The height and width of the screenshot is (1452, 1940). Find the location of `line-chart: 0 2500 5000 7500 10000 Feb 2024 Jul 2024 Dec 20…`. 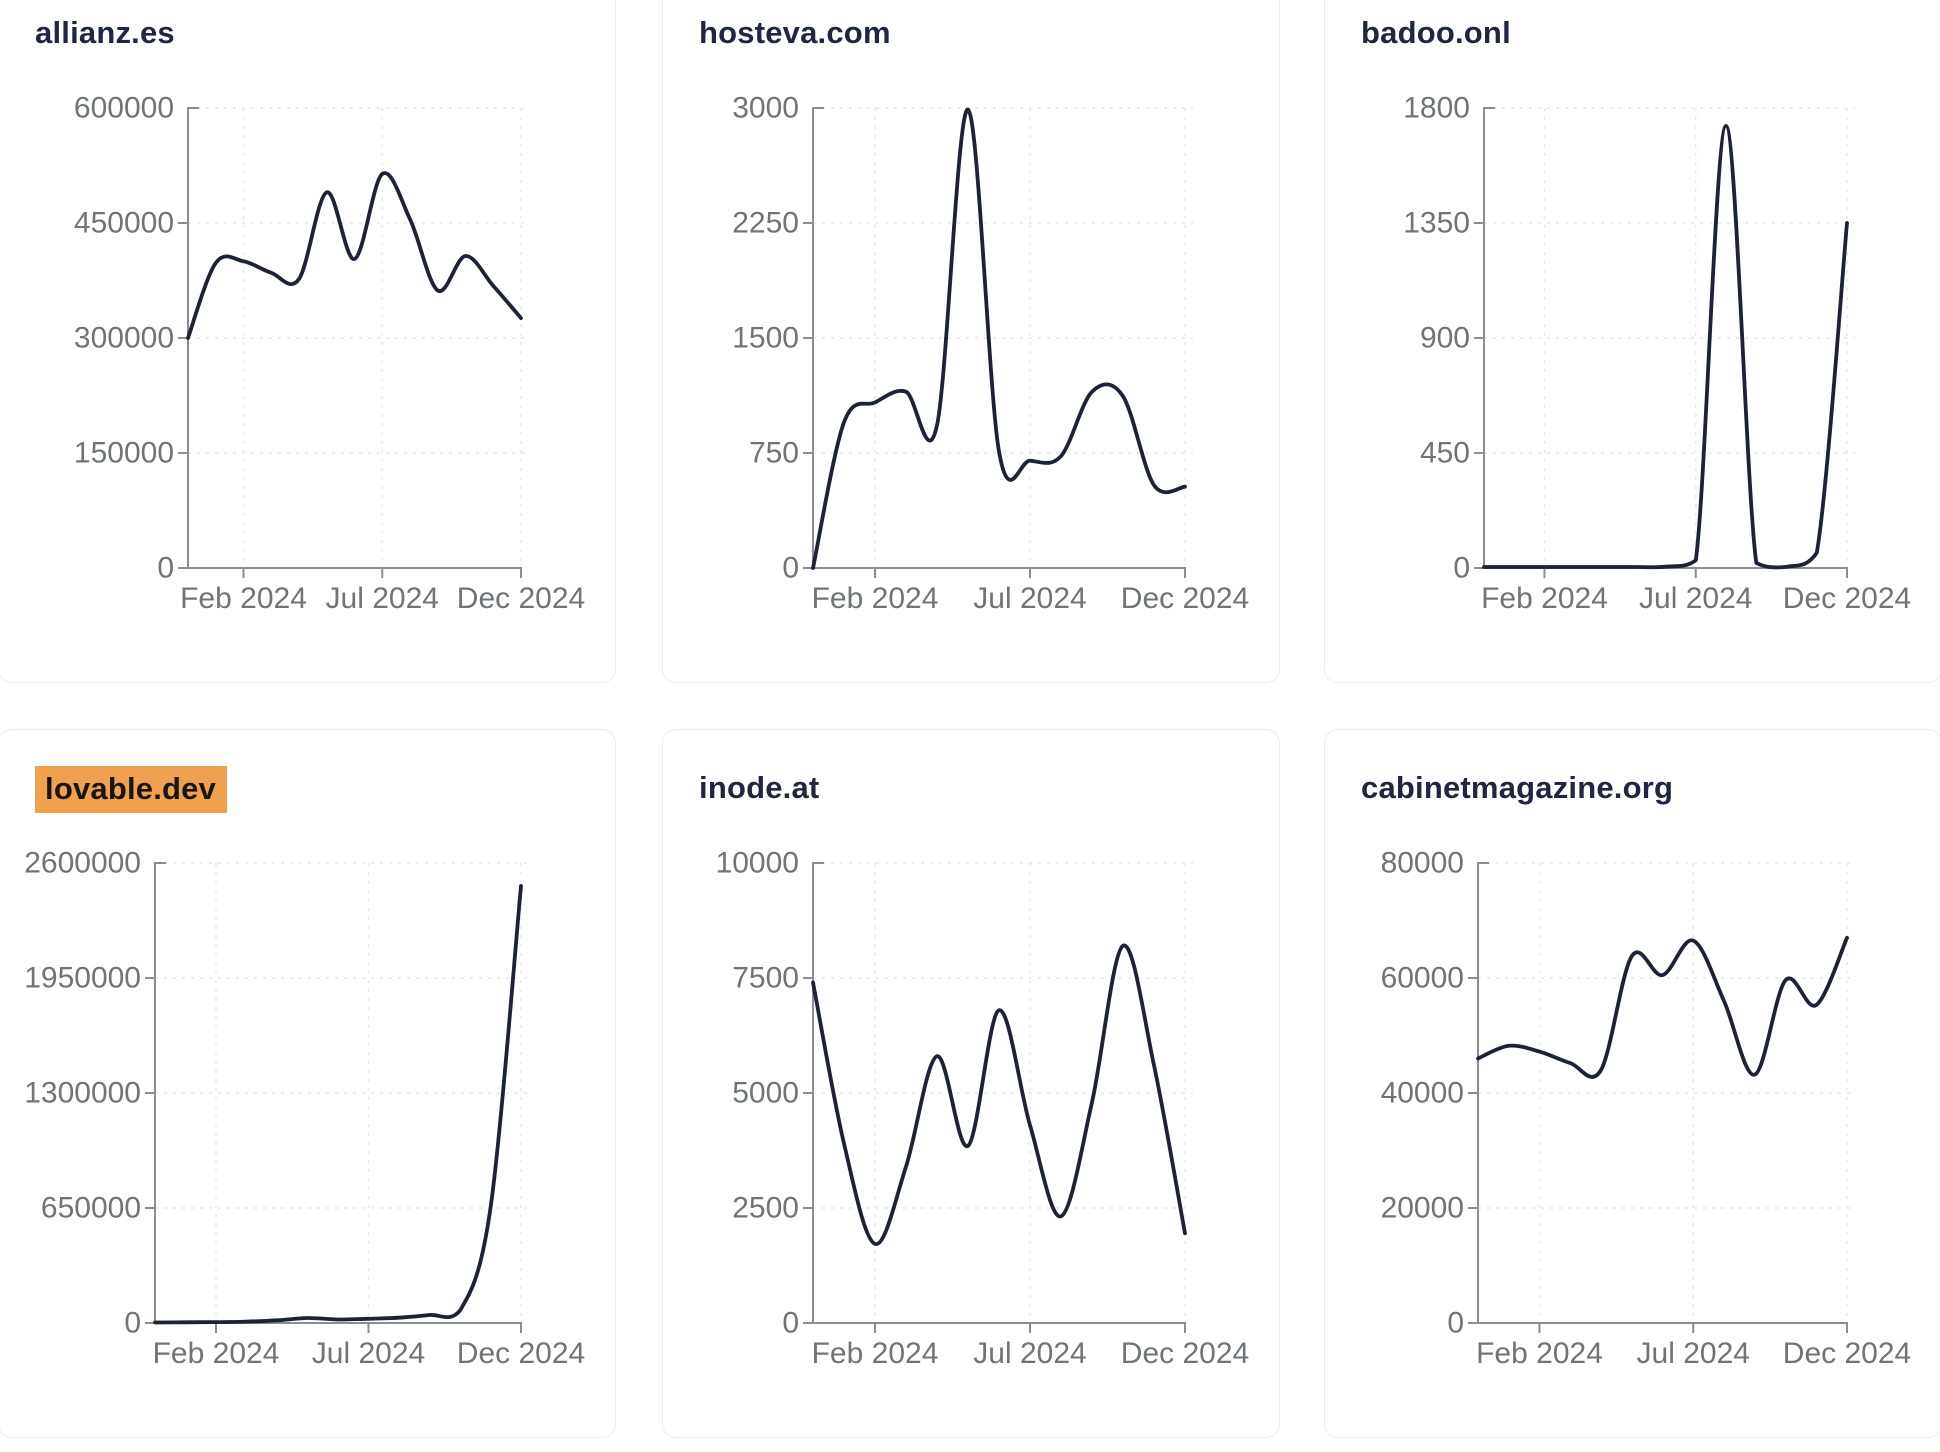

line-chart: 0 2500 5000 7500 10000 Feb 2024 Jul 2024 Dec 20… is located at coordinates (983, 1109).